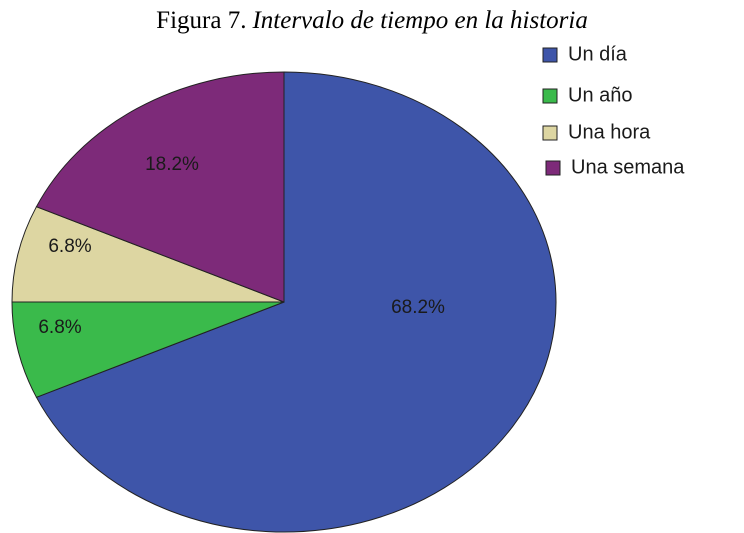  I want to click on legend-label: Una hora, so click(609, 132).